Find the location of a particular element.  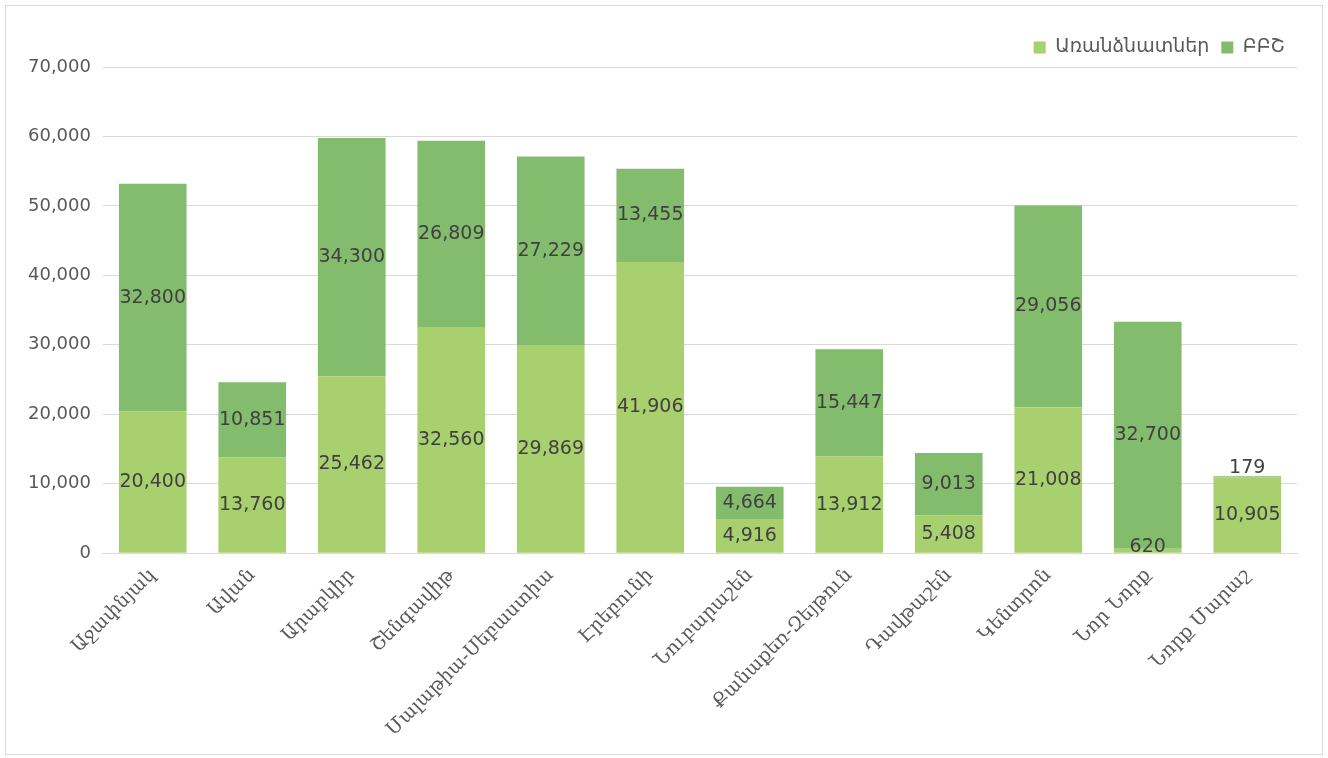

data-label: 34,300 is located at coordinates (351, 255).